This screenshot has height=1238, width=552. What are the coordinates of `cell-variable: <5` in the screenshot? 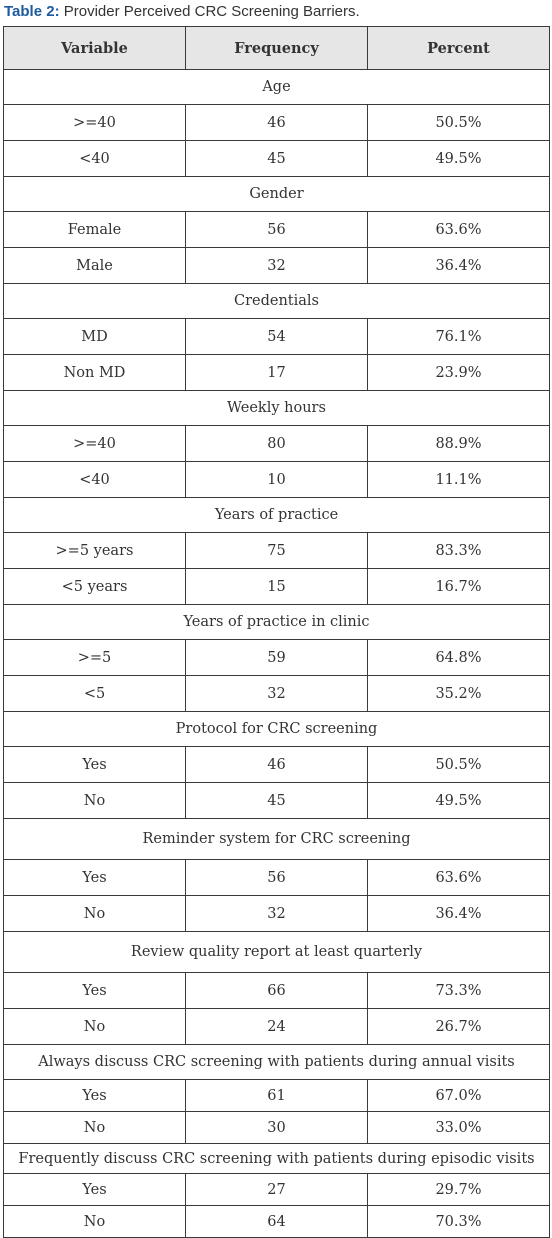 It's located at (94, 693).